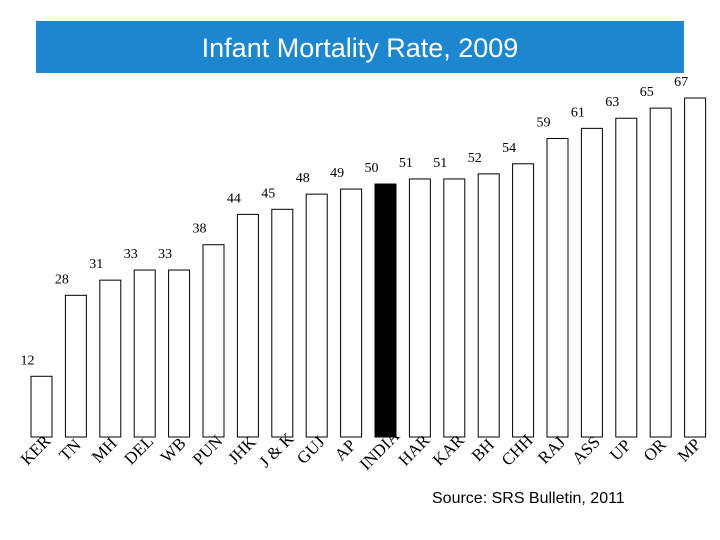  I want to click on data-label: 48, so click(303, 178).